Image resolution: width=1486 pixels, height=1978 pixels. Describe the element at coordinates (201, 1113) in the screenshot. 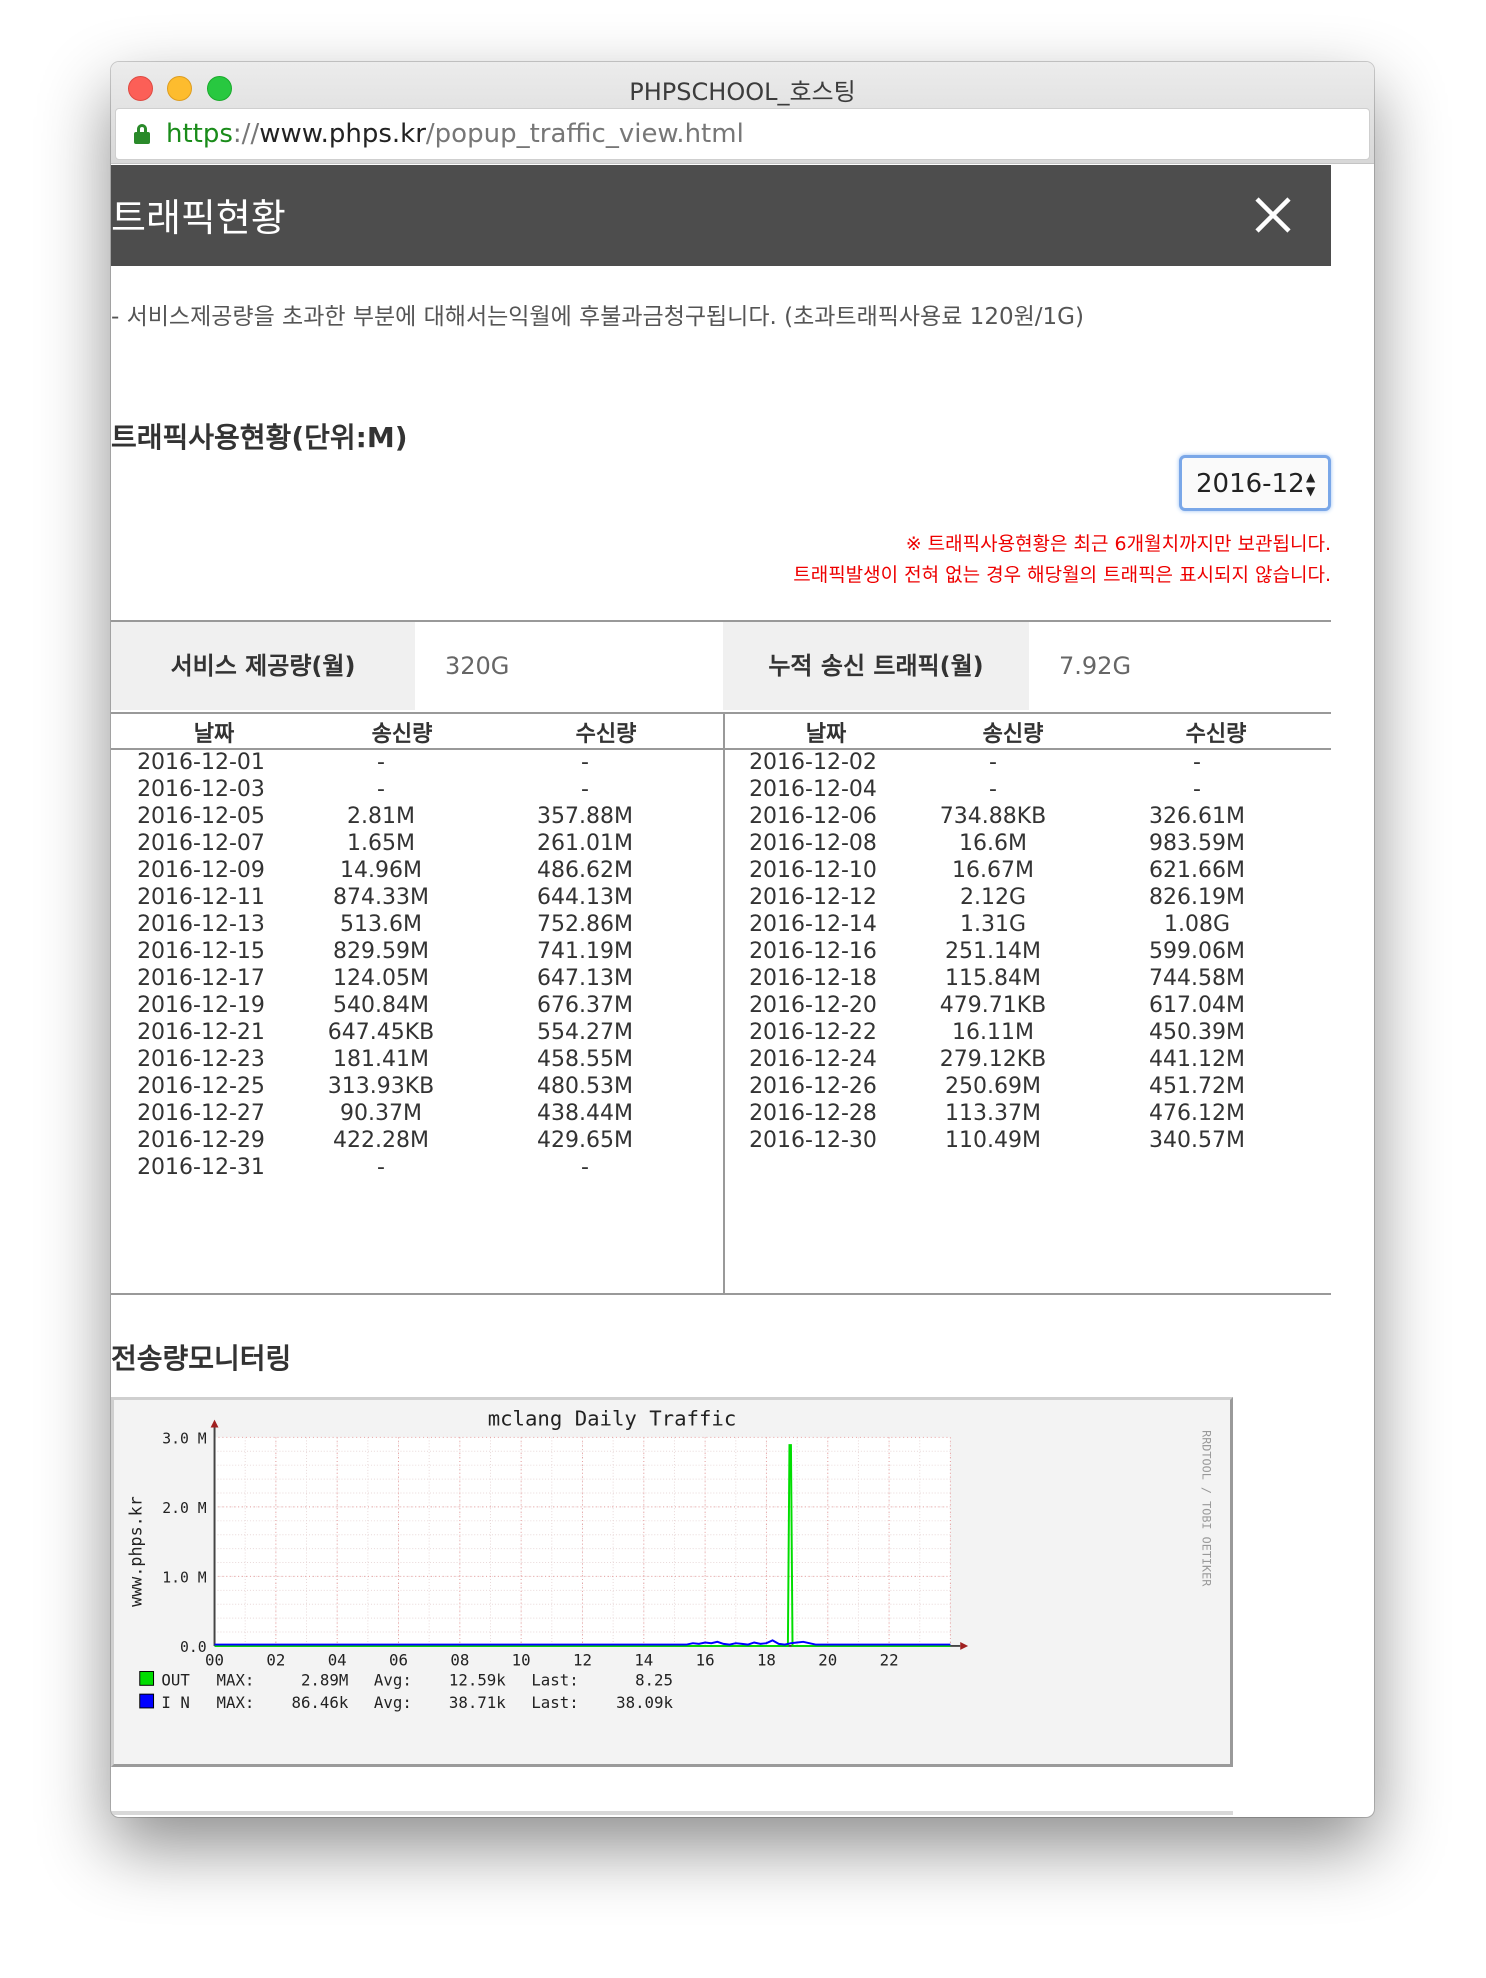

I see `table-cell: 2016-12-27` at that location.